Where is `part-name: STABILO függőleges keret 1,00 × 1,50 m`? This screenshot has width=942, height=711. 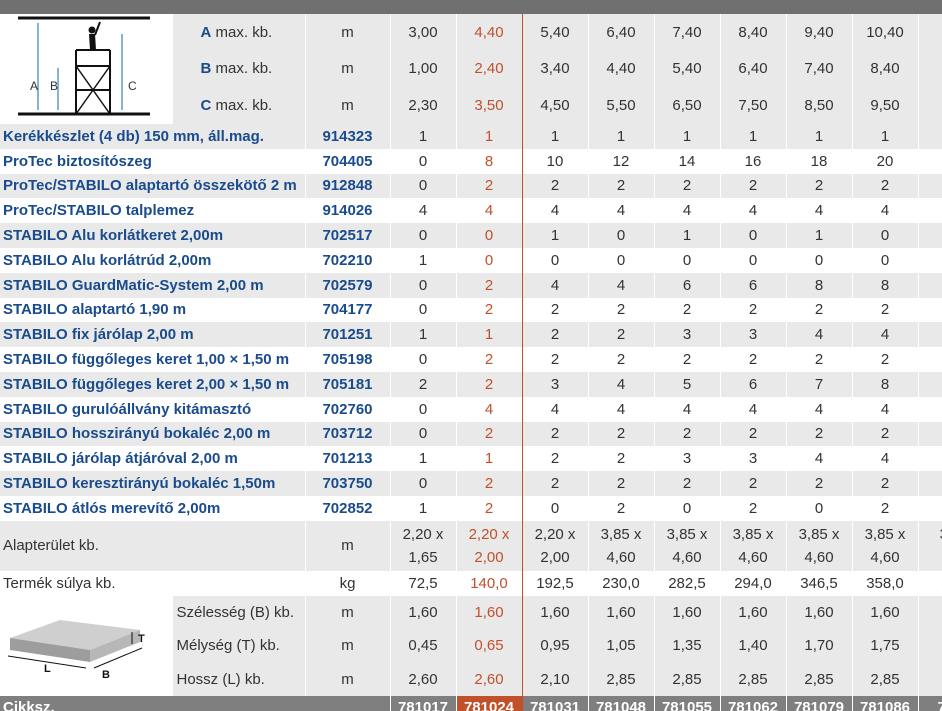 part-name: STABILO függőleges keret 1,00 × 1,50 m is located at coordinates (153, 359).